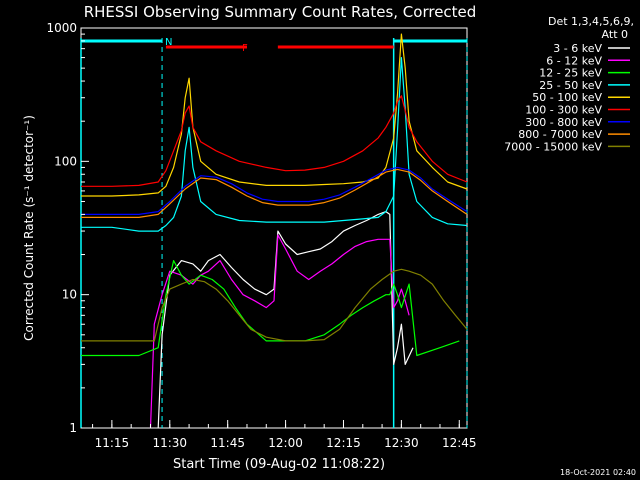 This screenshot has height=480, width=640. What do you see at coordinates (560, 134) in the screenshot?
I see `legend-label-7: 800 - 7000 keV` at bounding box center [560, 134].